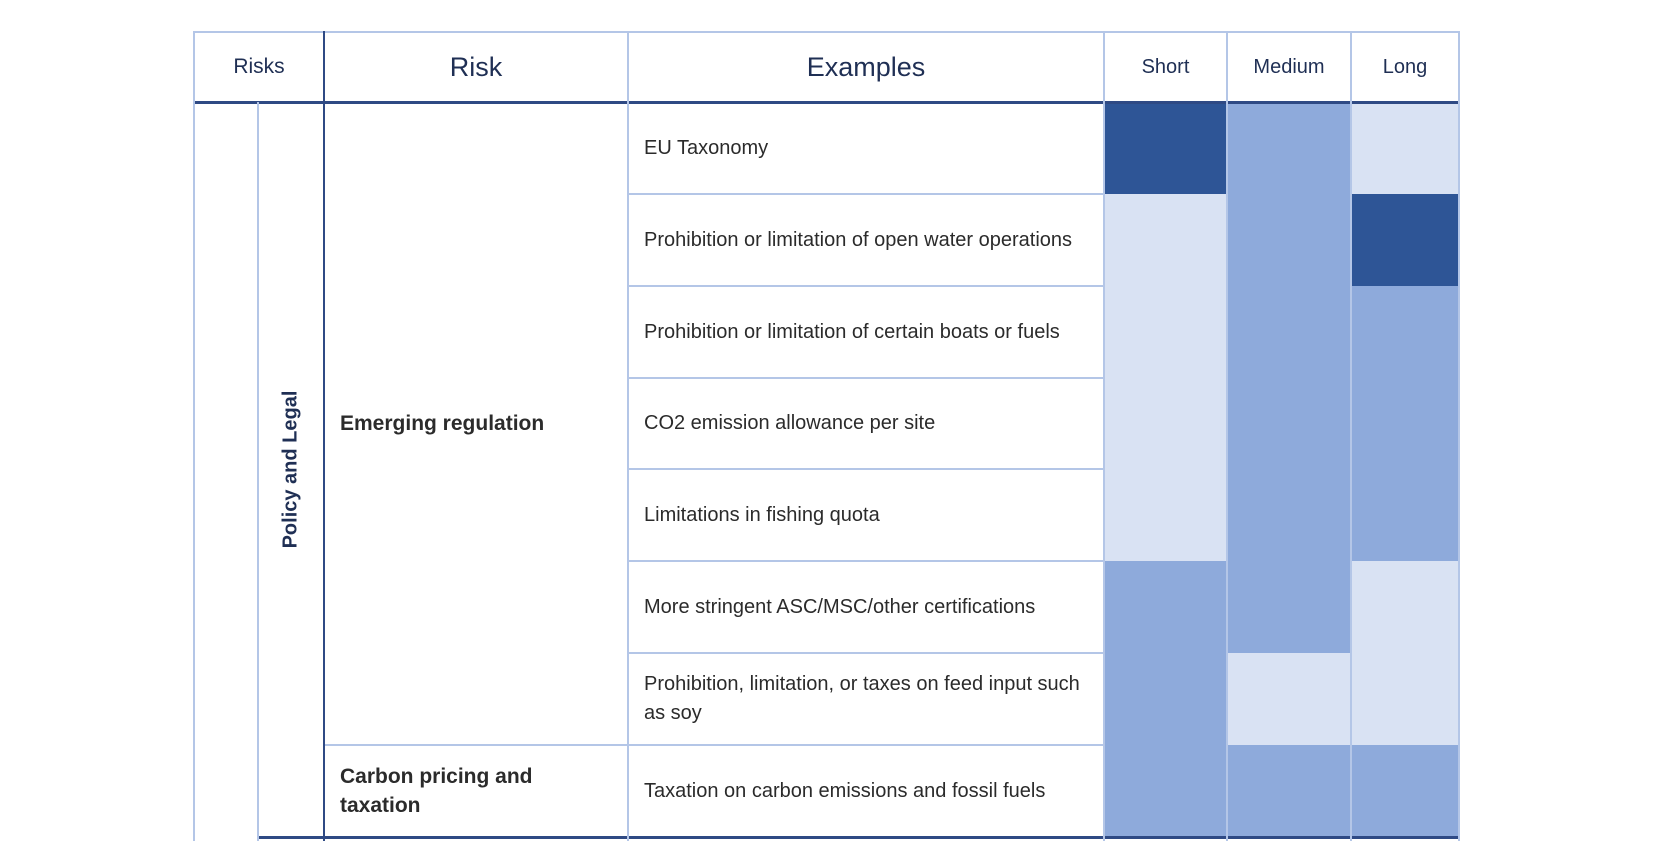  What do you see at coordinates (259, 66) in the screenshot?
I see `header-risks: Risks` at bounding box center [259, 66].